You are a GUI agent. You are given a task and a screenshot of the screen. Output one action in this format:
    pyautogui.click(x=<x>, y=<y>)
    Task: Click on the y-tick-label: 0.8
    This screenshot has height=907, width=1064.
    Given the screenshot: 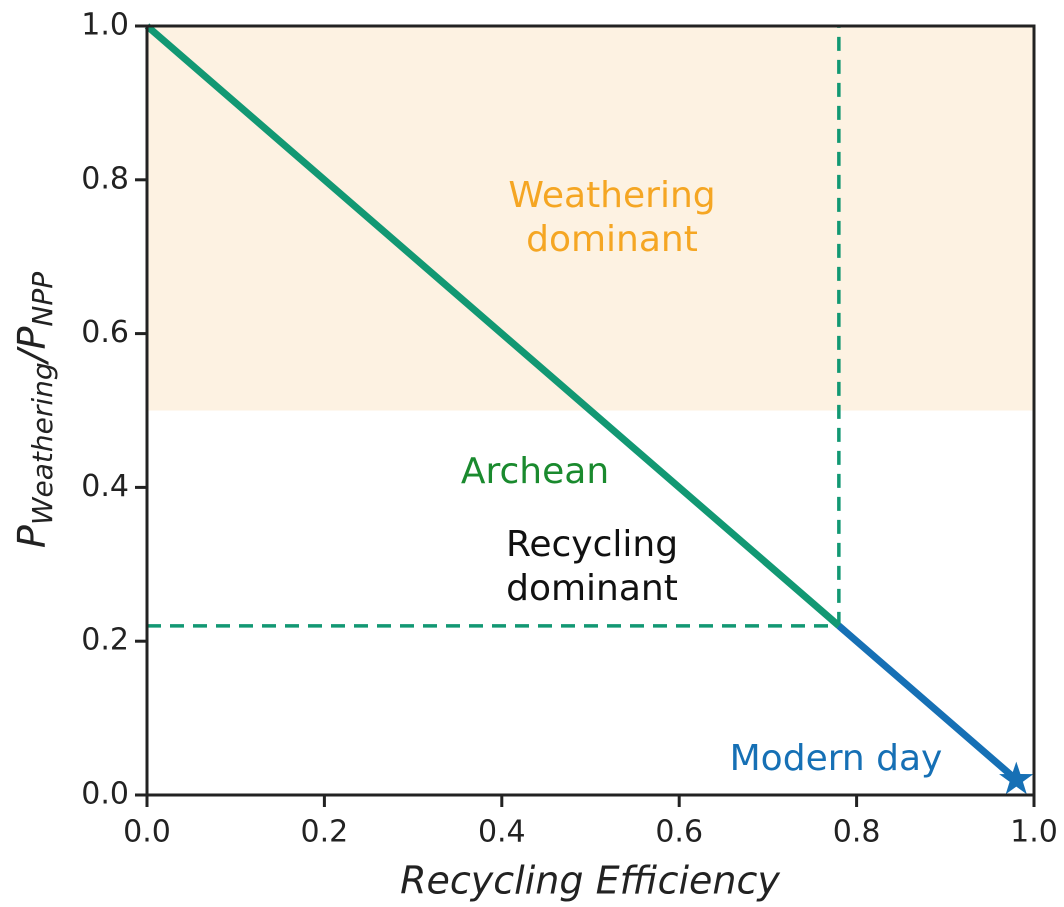 What is the action you would take?
    pyautogui.click(x=105, y=178)
    